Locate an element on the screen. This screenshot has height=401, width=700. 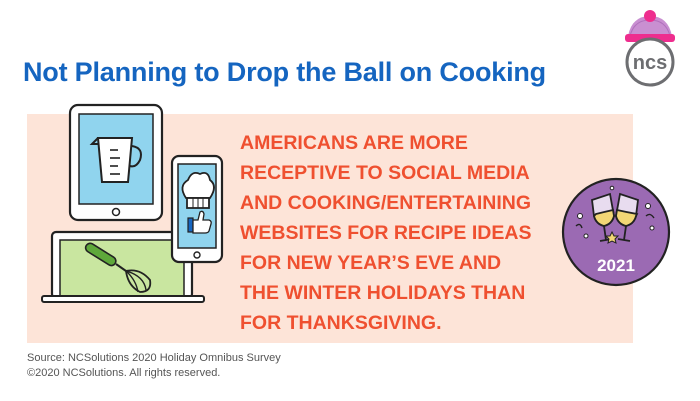
svg-text: ncs is located at coordinates (650, 63).